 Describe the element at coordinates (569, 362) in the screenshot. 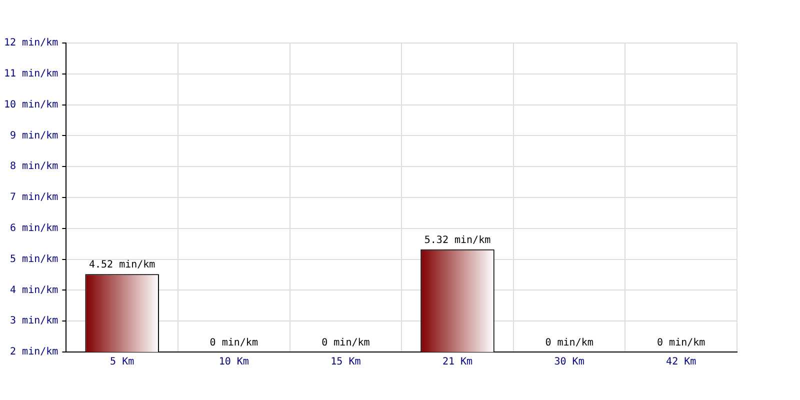

I see `x-tick-label: 30 Km` at that location.